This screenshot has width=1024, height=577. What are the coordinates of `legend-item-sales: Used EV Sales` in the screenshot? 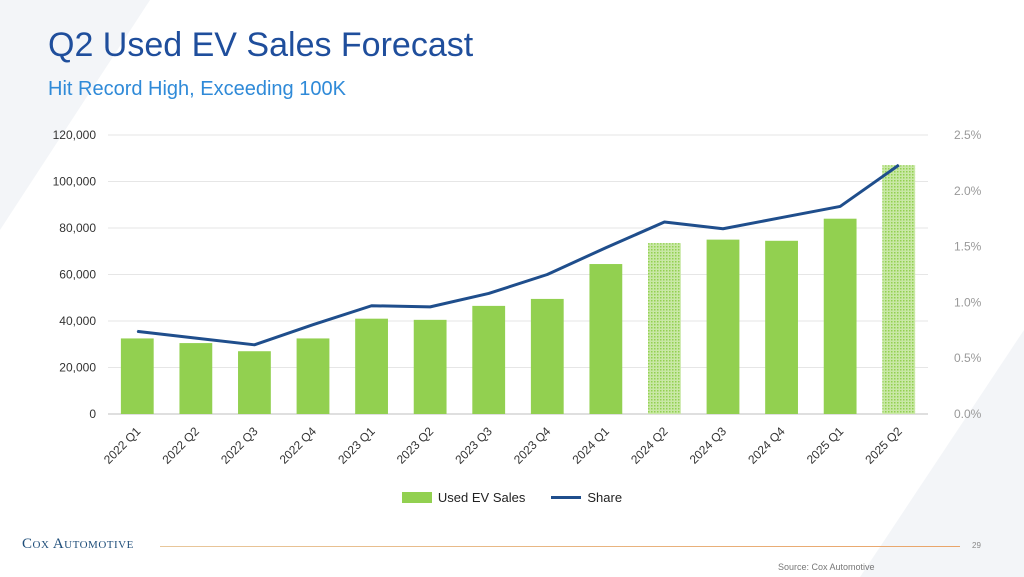 It's located at (463, 497).